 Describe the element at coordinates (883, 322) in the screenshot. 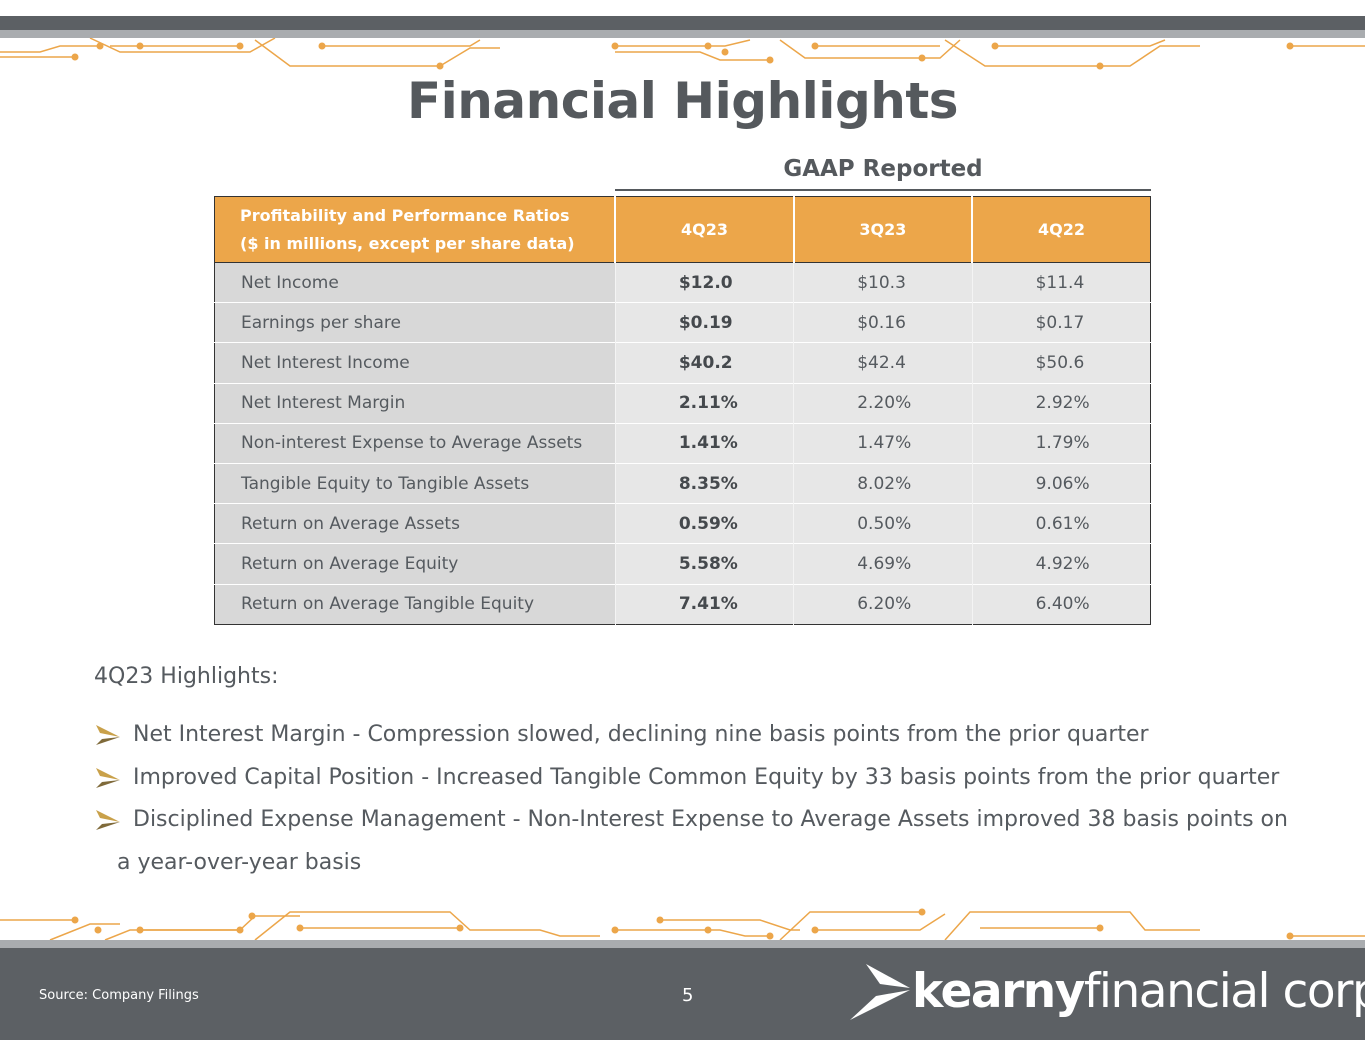

I see `cell-value: $0.16` at that location.